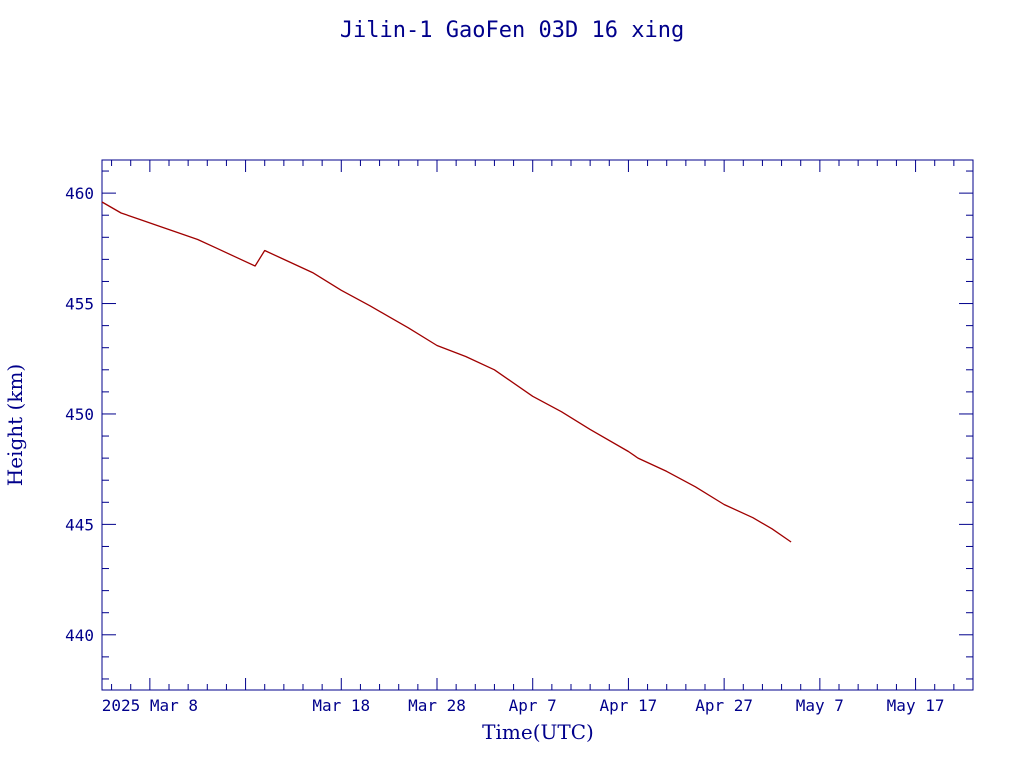 This screenshot has height=768, width=1024. I want to click on x-tick-label: Apr 7, so click(533, 705).